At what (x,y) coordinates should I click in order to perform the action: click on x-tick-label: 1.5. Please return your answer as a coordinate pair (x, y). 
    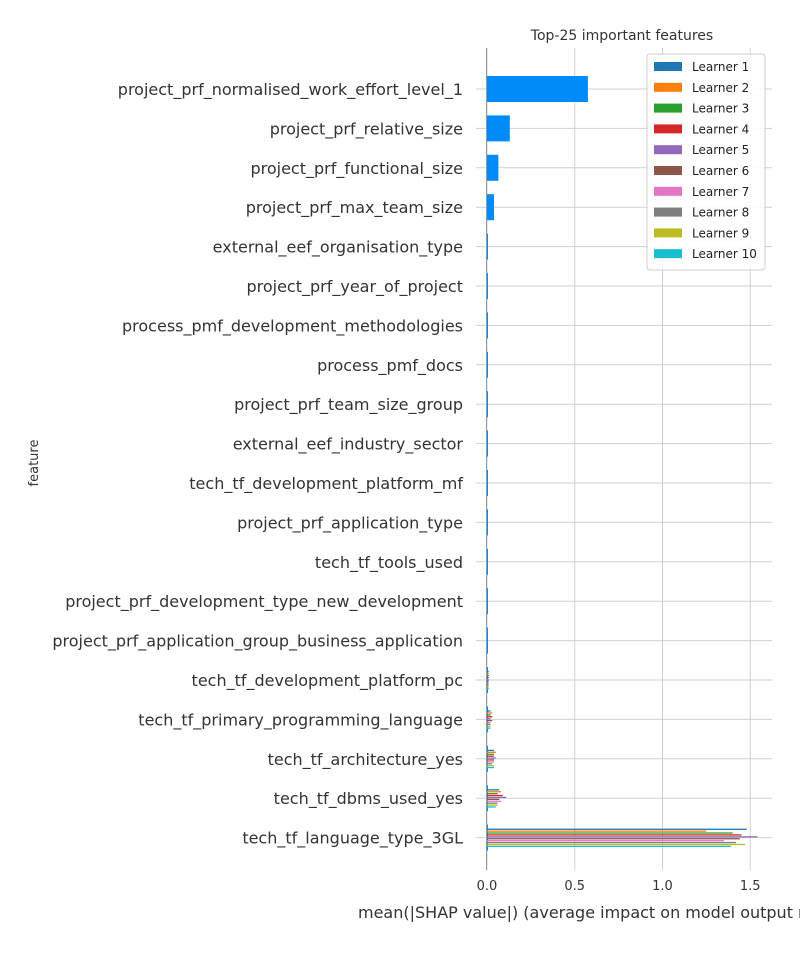
    Looking at the image, I should click on (750, 886).